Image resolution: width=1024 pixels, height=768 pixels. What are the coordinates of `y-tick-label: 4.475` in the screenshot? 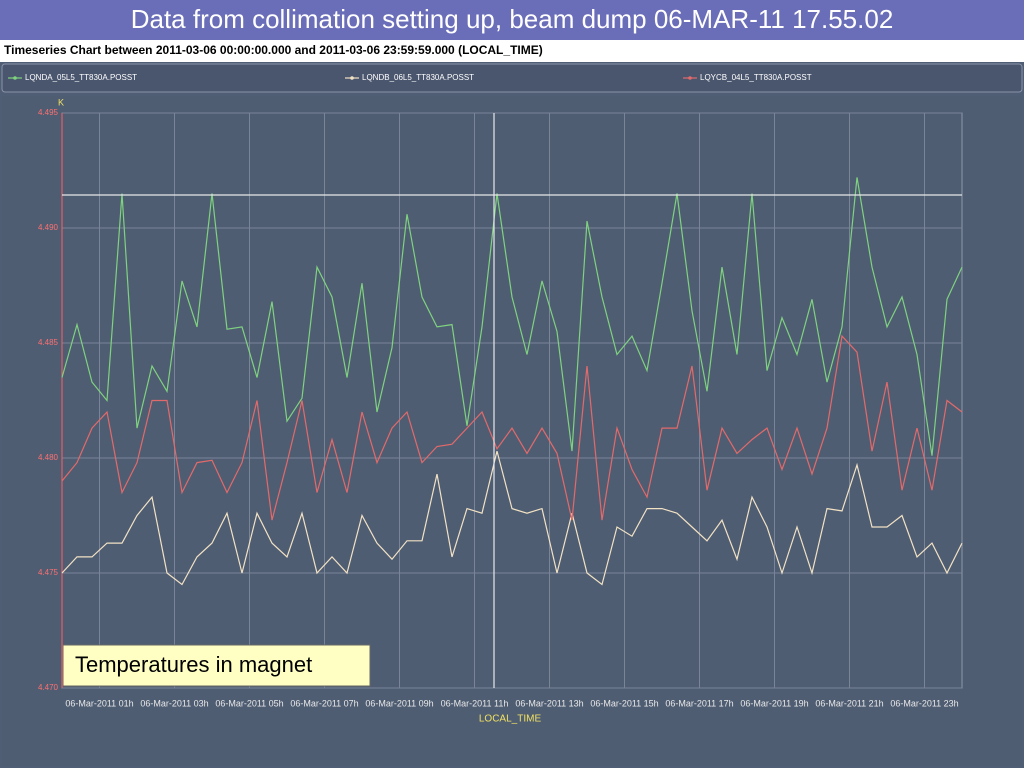 It's located at (48, 572).